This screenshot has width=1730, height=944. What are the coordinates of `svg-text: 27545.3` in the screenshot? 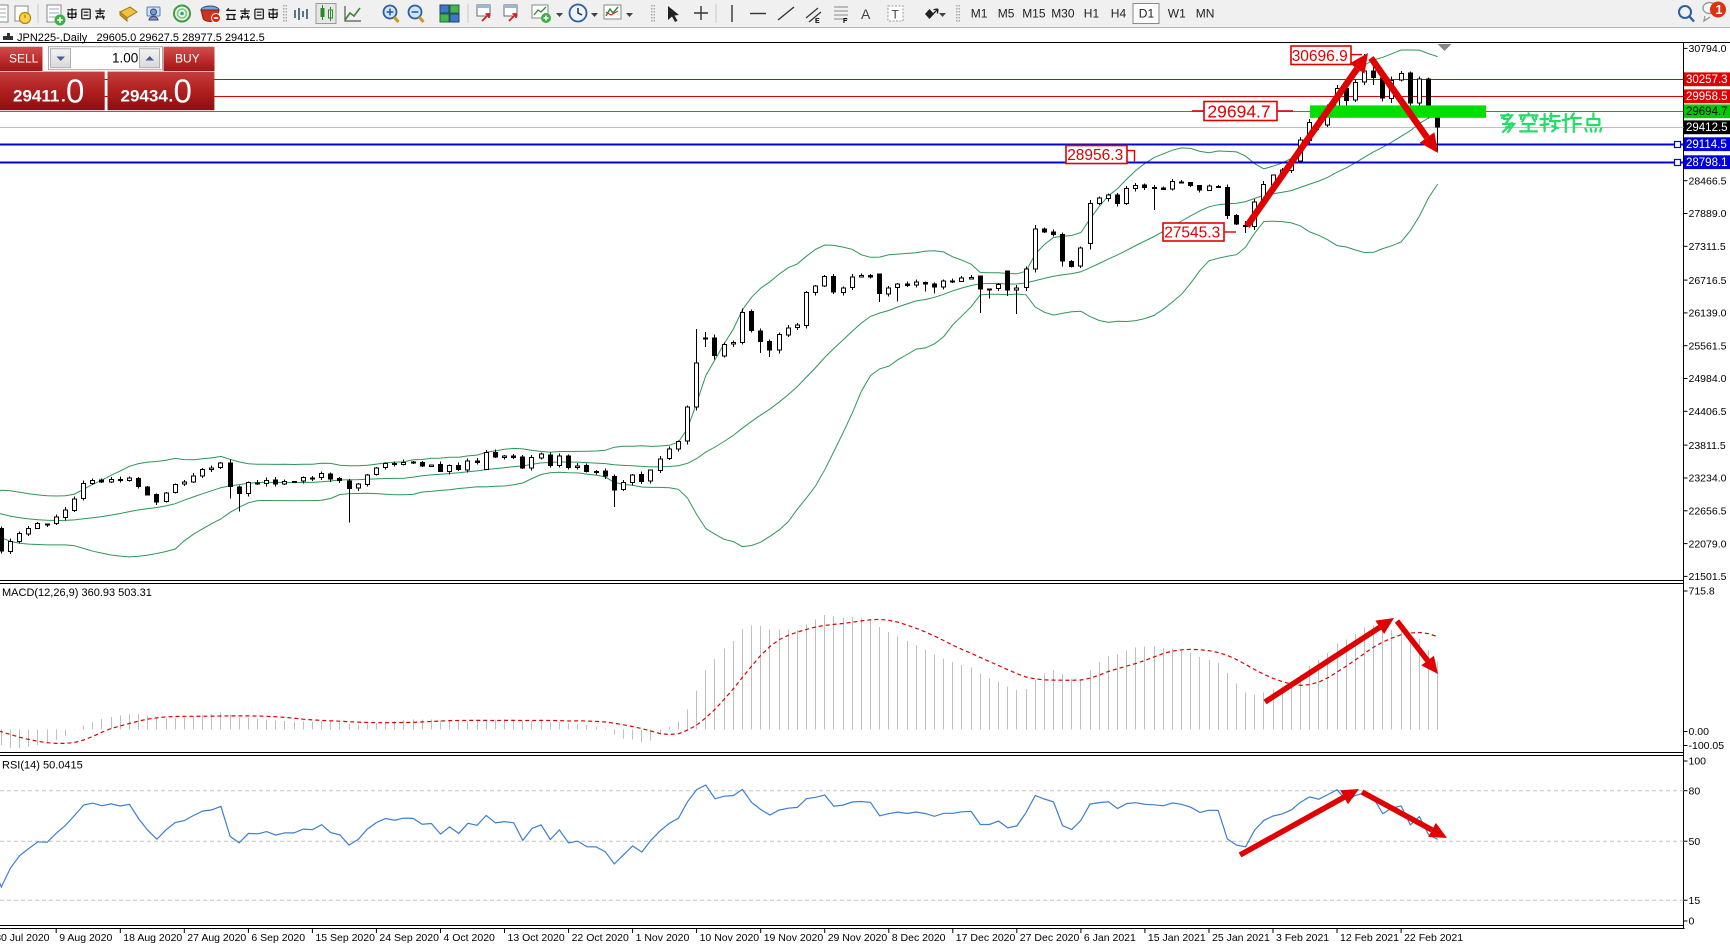 It's located at (1192, 233).